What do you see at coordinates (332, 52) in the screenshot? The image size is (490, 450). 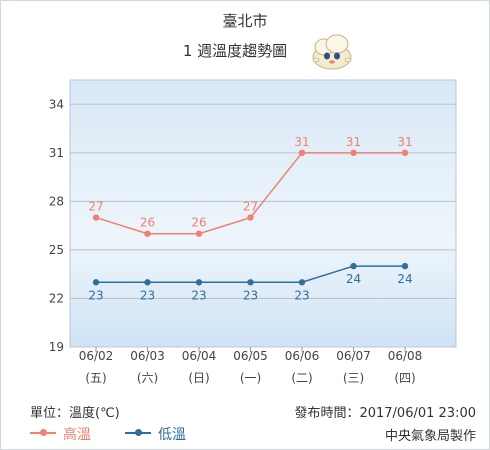 I see `cloud-mascot-icon` at bounding box center [332, 52].